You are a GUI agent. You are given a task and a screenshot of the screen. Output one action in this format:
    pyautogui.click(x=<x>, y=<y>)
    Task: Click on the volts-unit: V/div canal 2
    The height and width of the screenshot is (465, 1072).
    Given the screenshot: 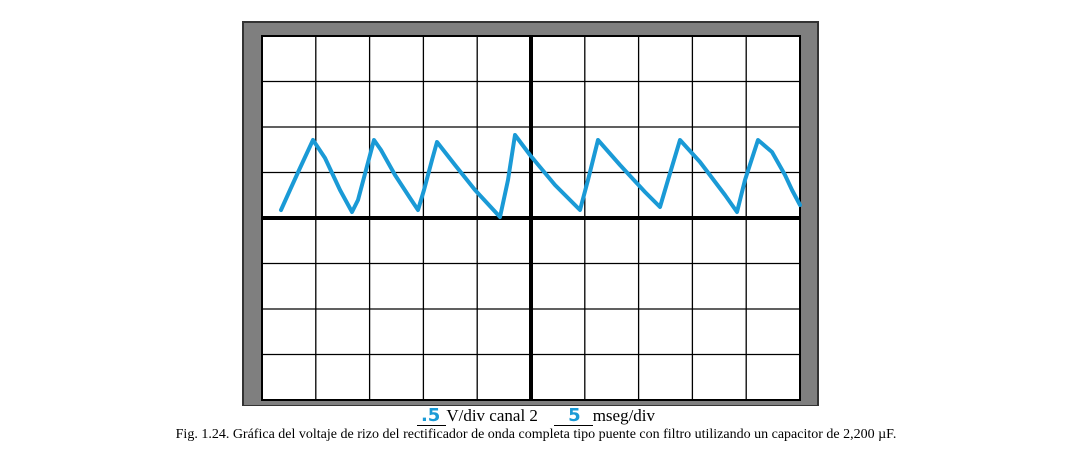 What is the action you would take?
    pyautogui.click(x=492, y=415)
    